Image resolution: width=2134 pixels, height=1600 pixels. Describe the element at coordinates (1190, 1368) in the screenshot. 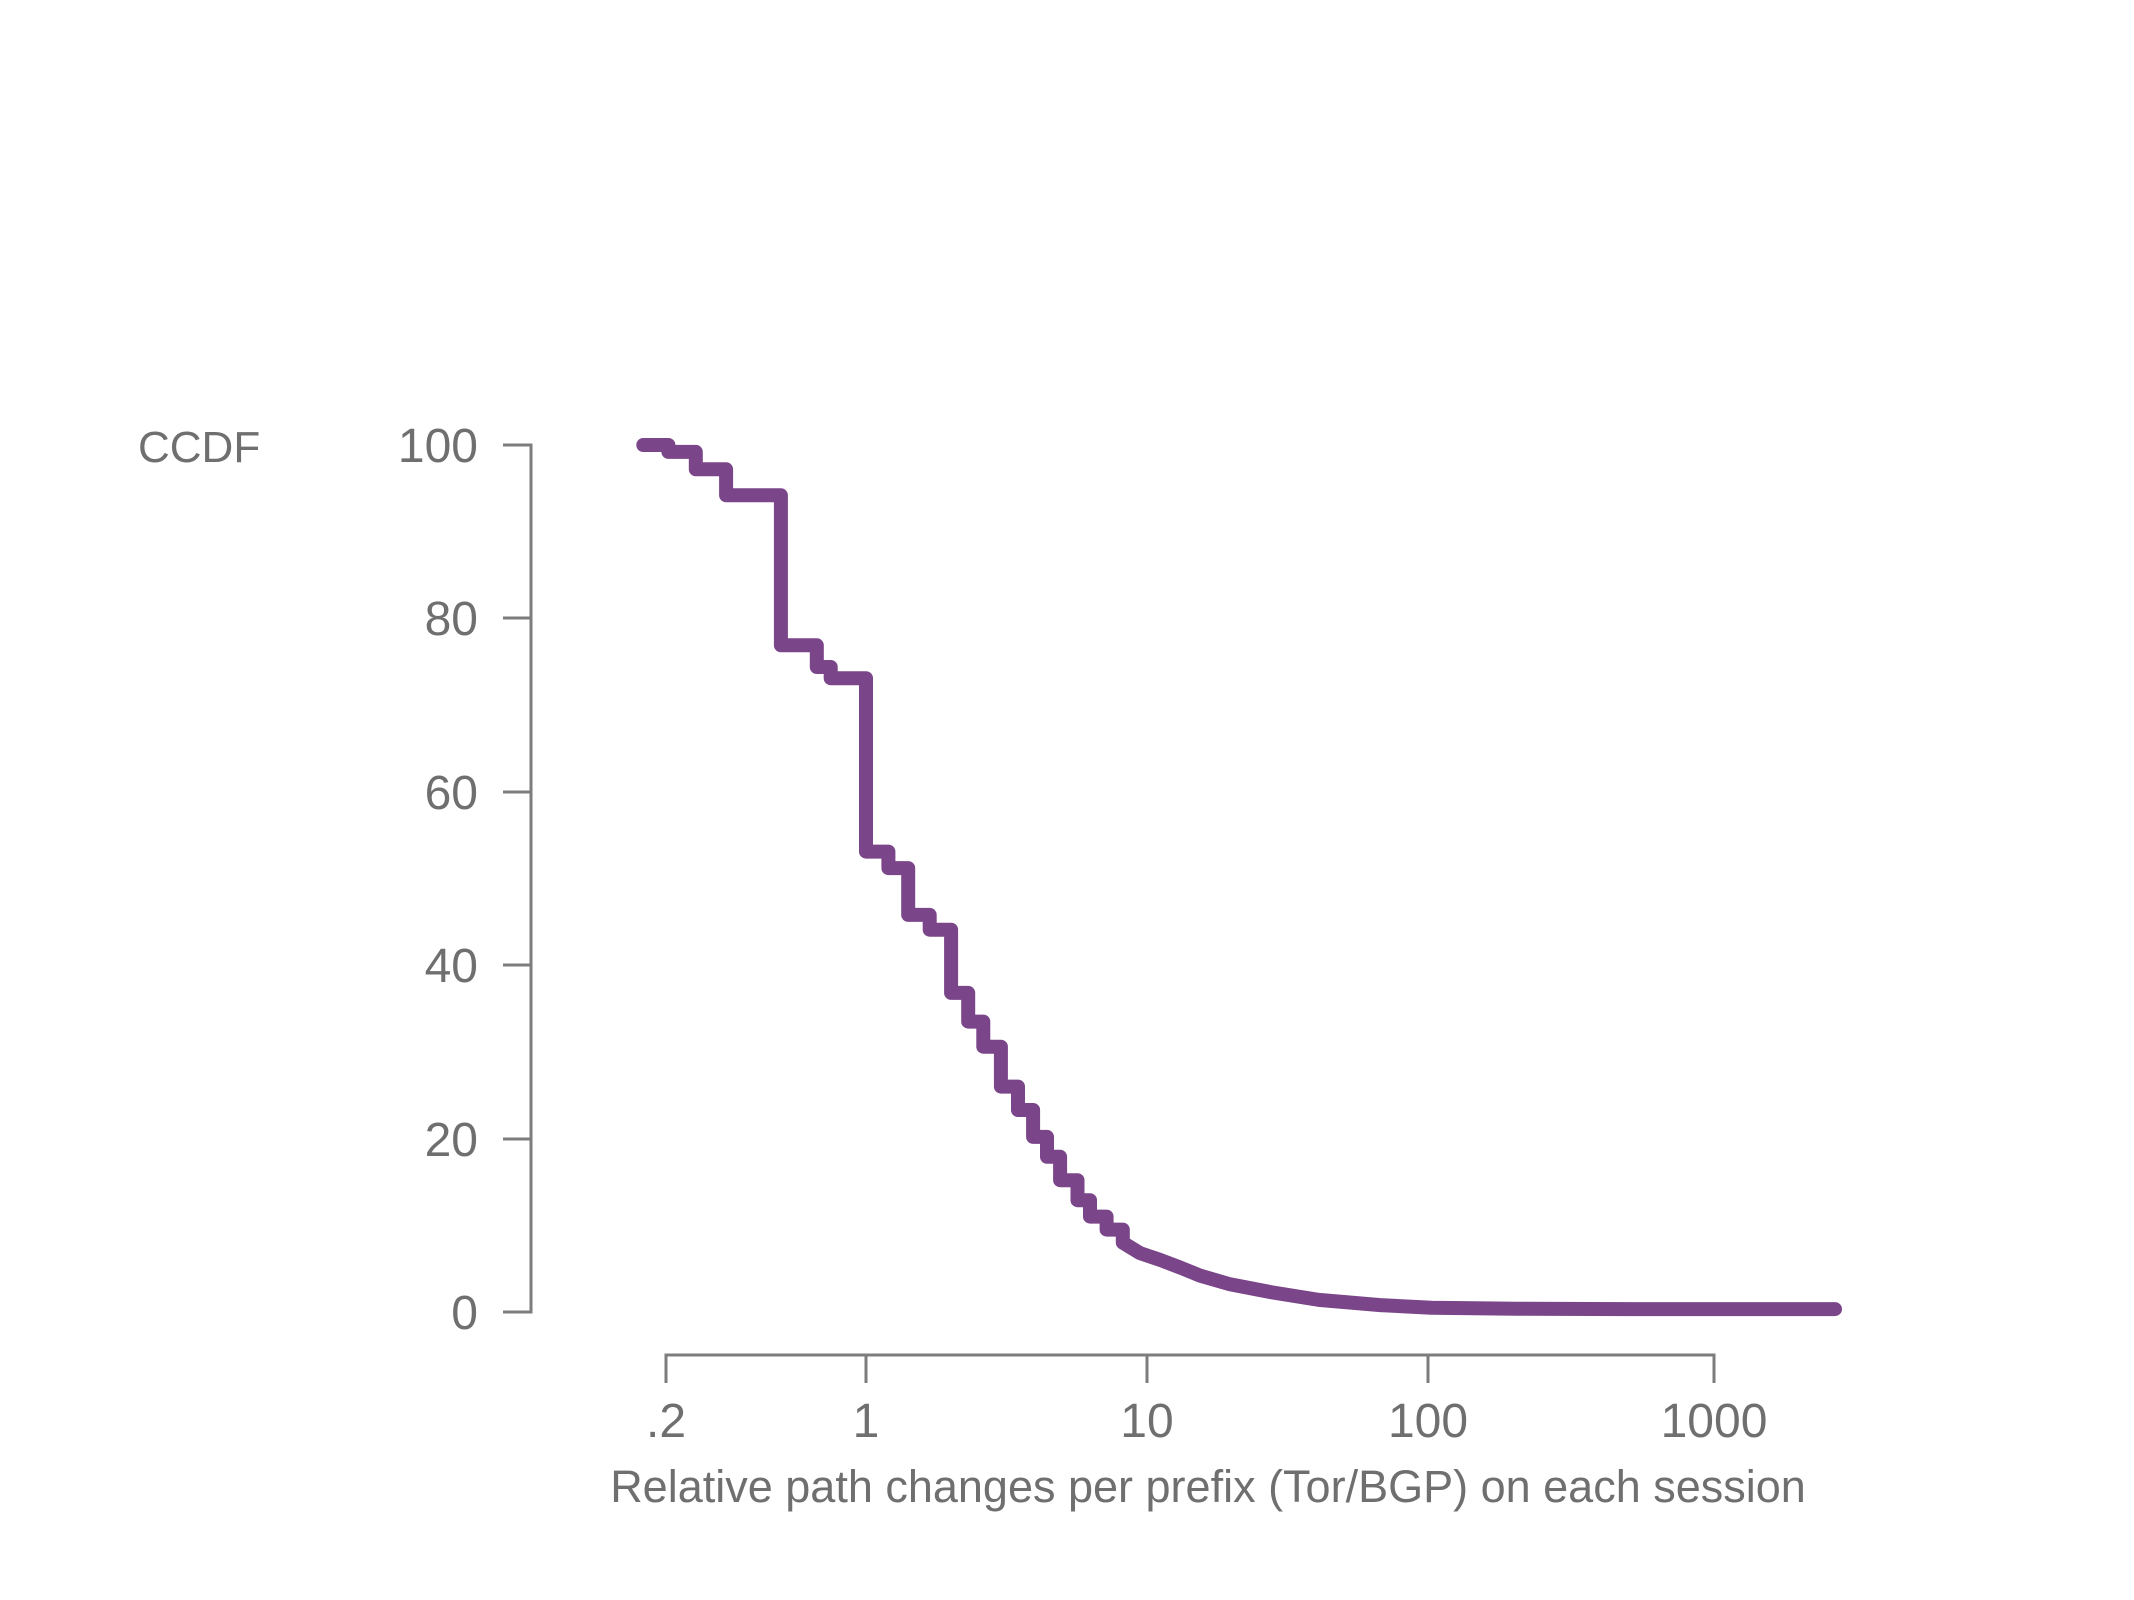

I see `x-axis-line` at that location.